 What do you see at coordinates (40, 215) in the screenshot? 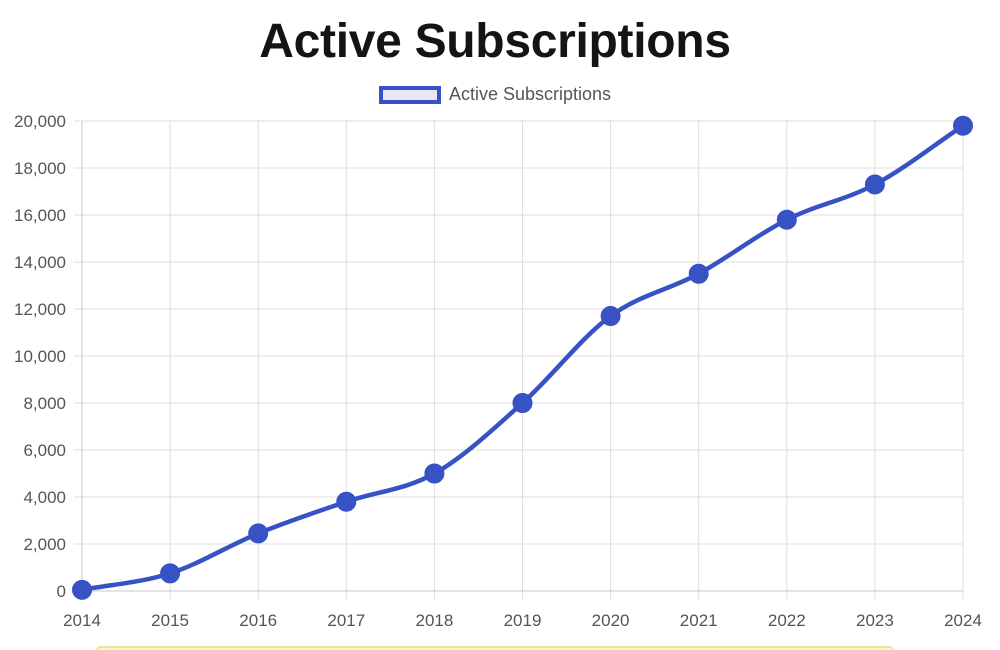
I see `y-tick-label: 16,000` at bounding box center [40, 215].